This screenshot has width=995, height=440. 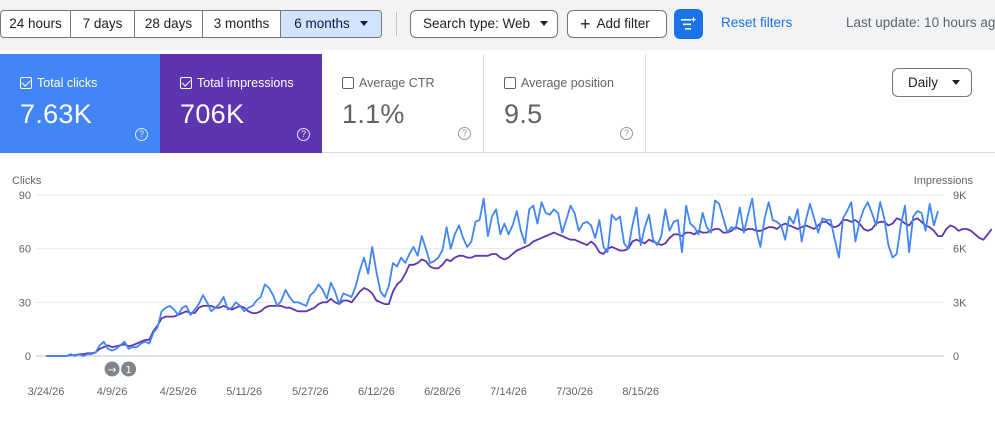 I want to click on metric-value: 1.1%, so click(x=373, y=114).